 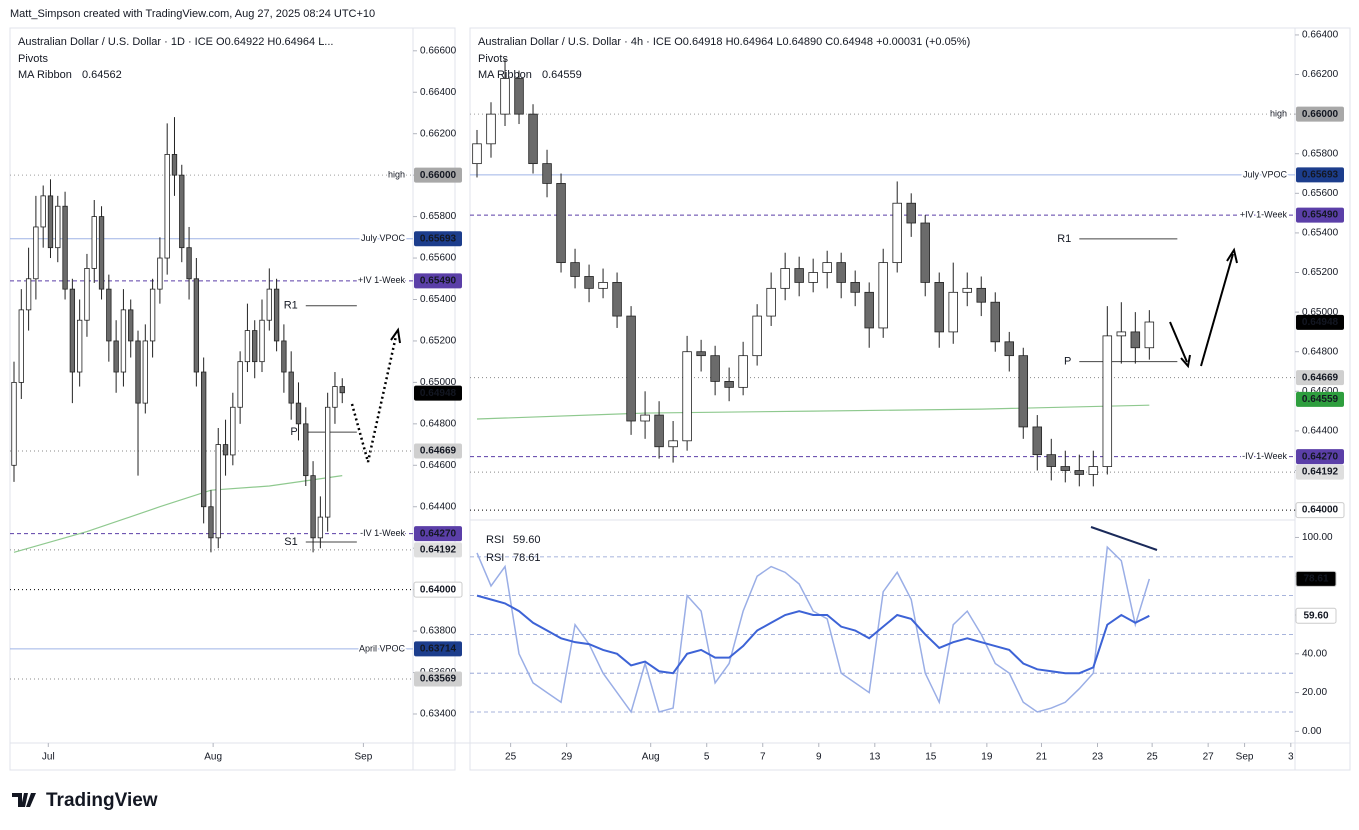 What do you see at coordinates (1124, 538) in the screenshot?
I see `divergence-line` at bounding box center [1124, 538].